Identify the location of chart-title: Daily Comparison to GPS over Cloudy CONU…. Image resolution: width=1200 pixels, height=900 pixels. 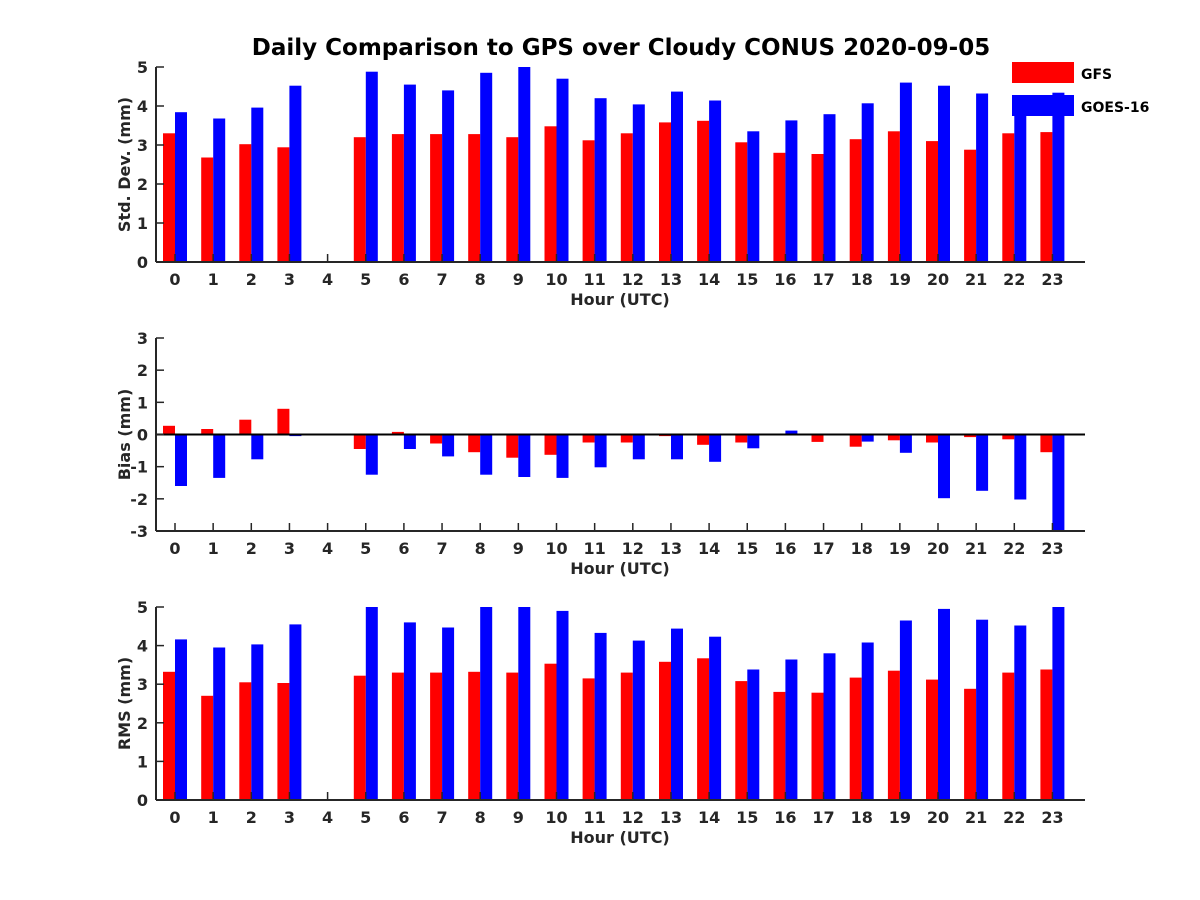
(621, 48).